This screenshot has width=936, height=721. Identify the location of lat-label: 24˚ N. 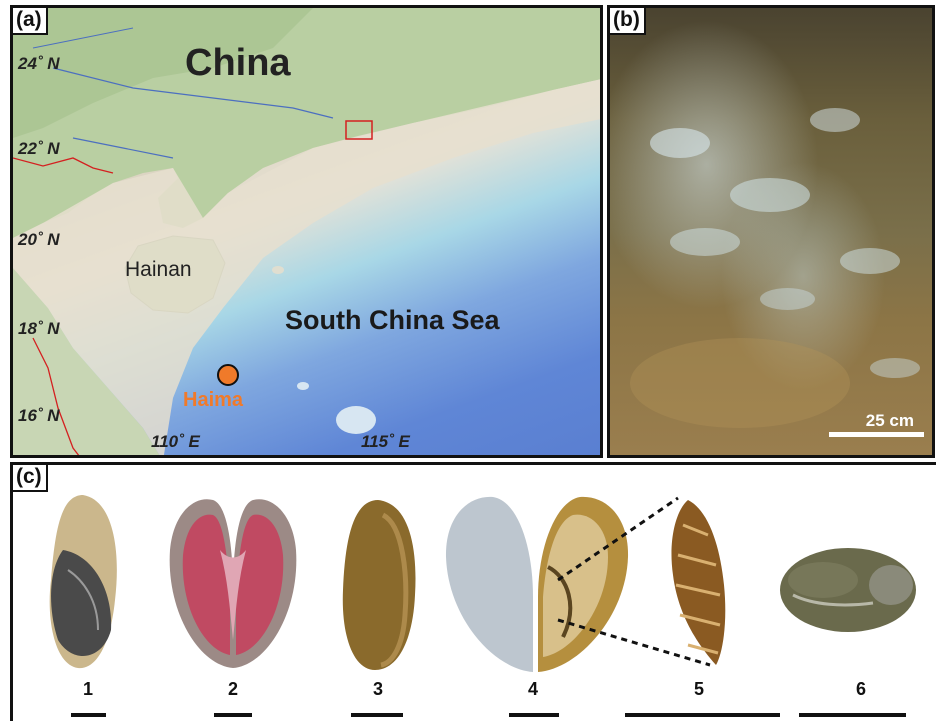
(39, 63).